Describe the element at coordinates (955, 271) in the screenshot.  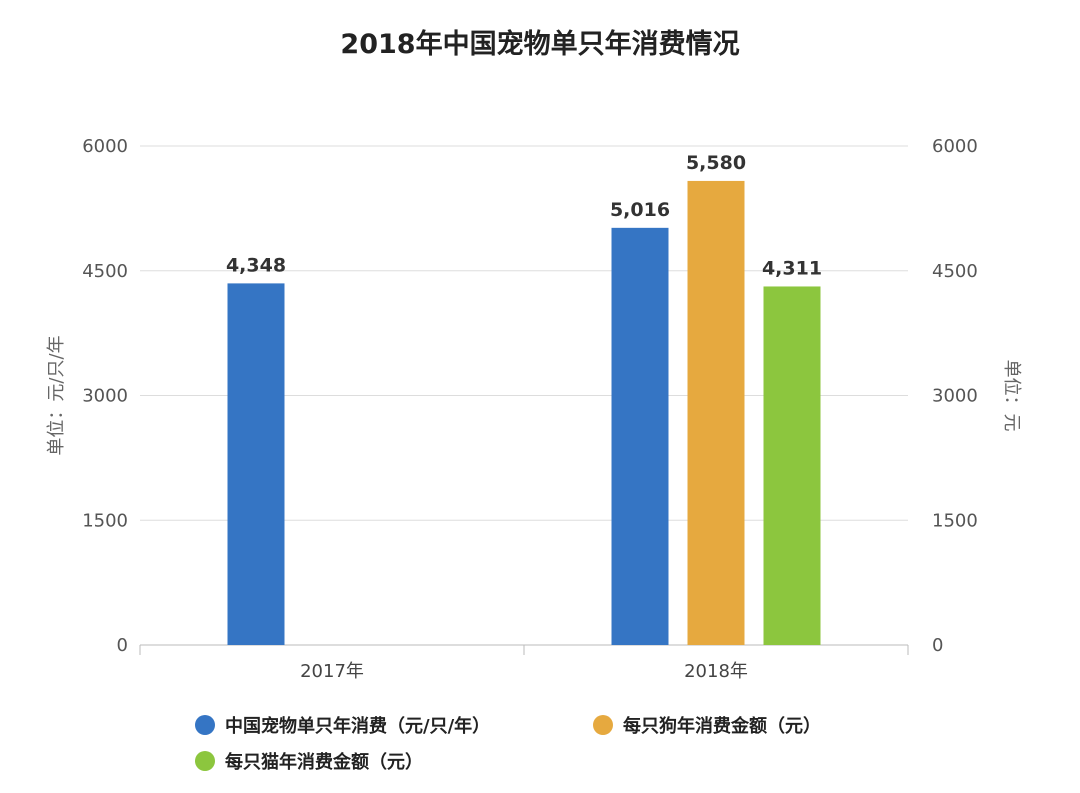
I see `y-tick-right: 4500` at that location.